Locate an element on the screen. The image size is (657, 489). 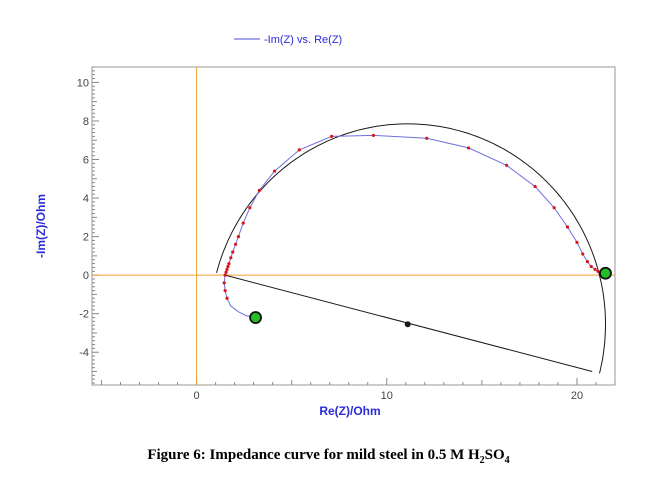
y-axis-label: -Im(Z)/Ohm is located at coordinates (41, 226).